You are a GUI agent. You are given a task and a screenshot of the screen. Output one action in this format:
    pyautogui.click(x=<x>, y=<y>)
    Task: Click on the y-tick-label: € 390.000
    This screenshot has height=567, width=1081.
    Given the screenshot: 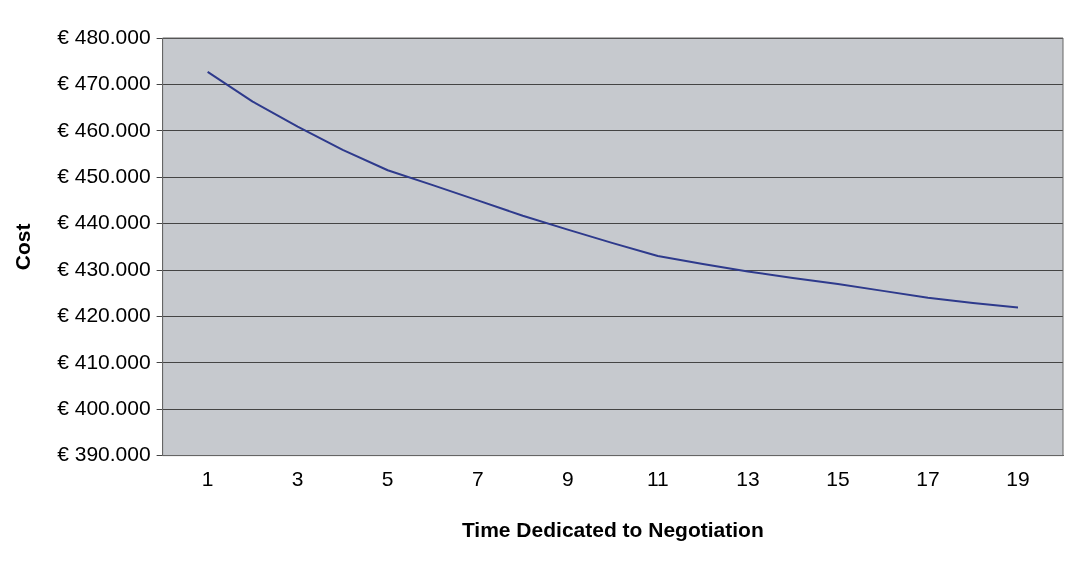 What is the action you would take?
    pyautogui.click(x=104, y=454)
    